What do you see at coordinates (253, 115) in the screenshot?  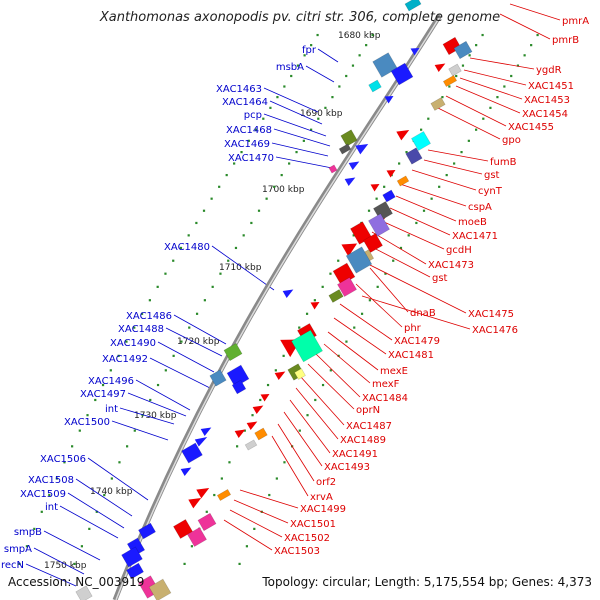 I see `gene-label-left: pcp` at bounding box center [253, 115].